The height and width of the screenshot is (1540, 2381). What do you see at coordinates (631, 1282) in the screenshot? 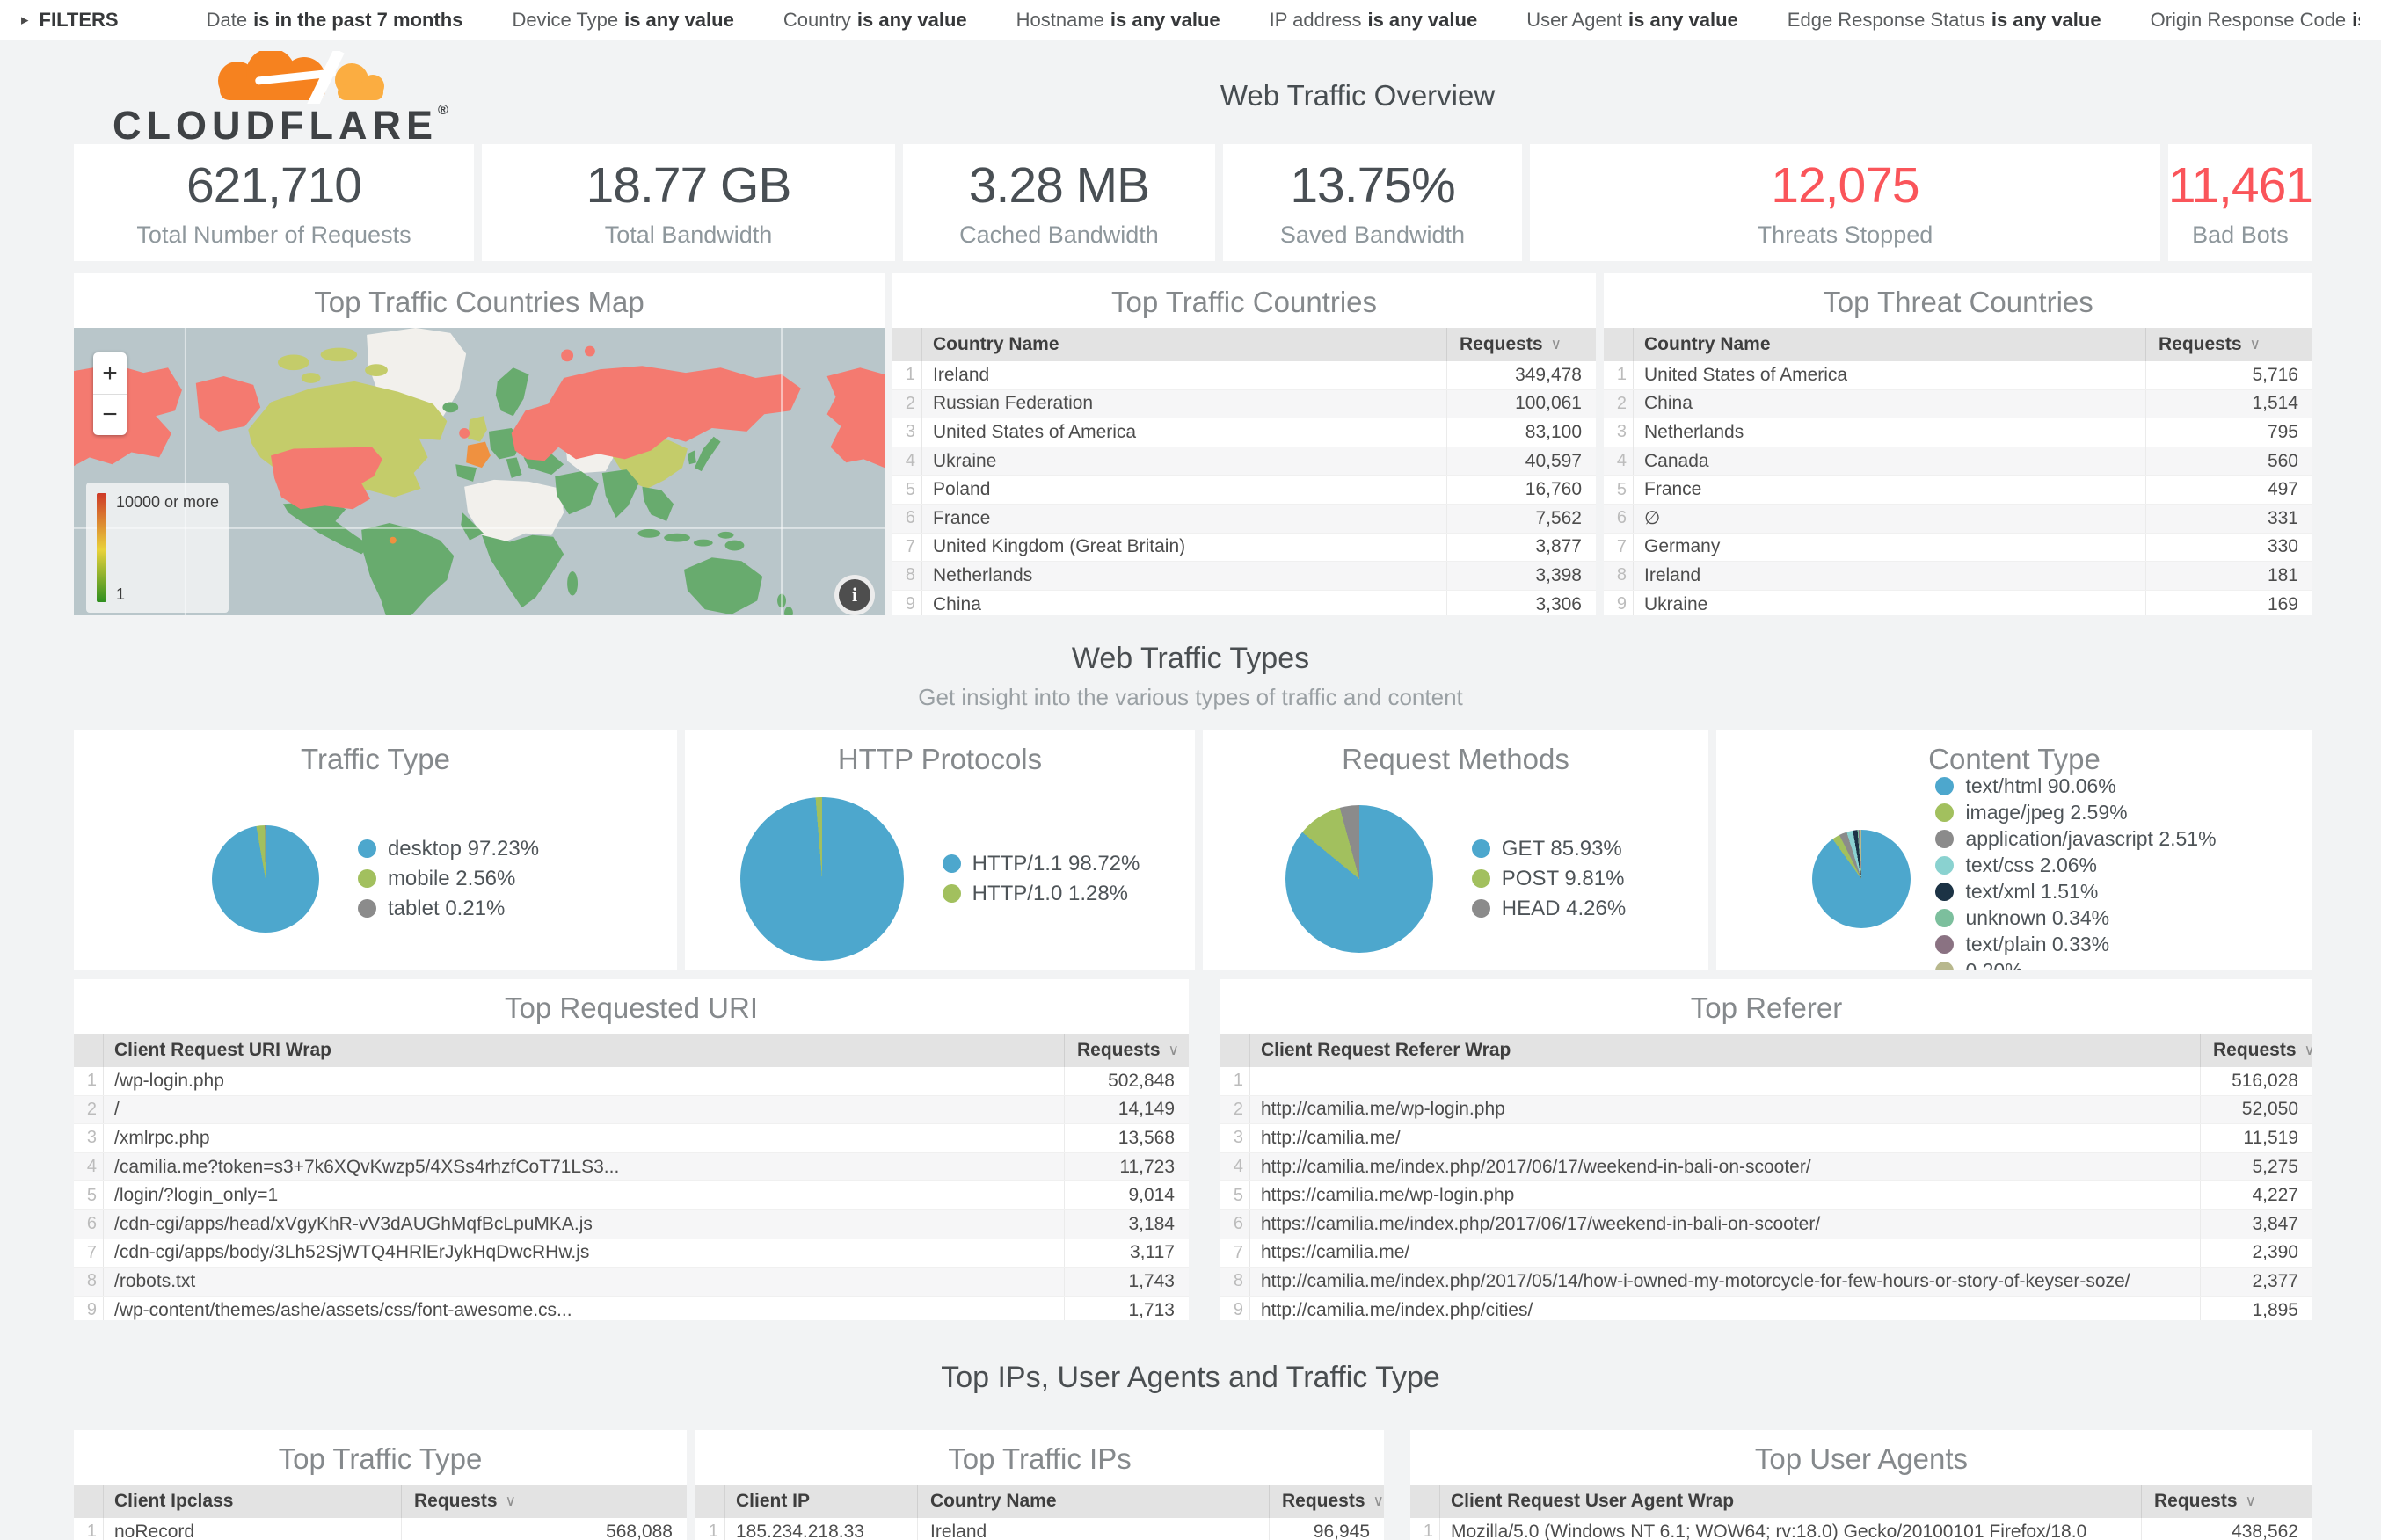
I see `table-row: 8 /robots.txt 1,743` at bounding box center [631, 1282].